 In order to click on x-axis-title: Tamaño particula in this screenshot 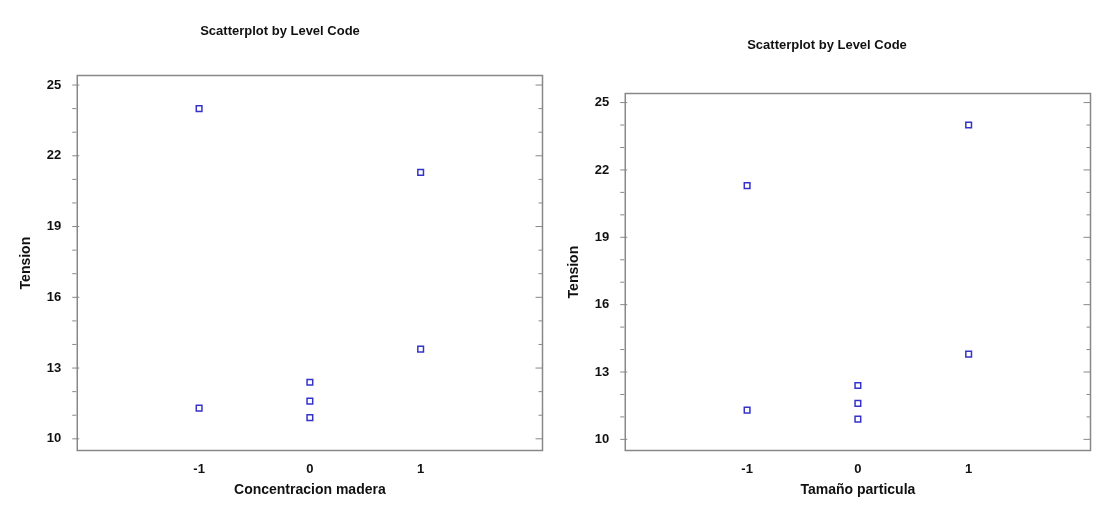, I will do `click(858, 489)`.